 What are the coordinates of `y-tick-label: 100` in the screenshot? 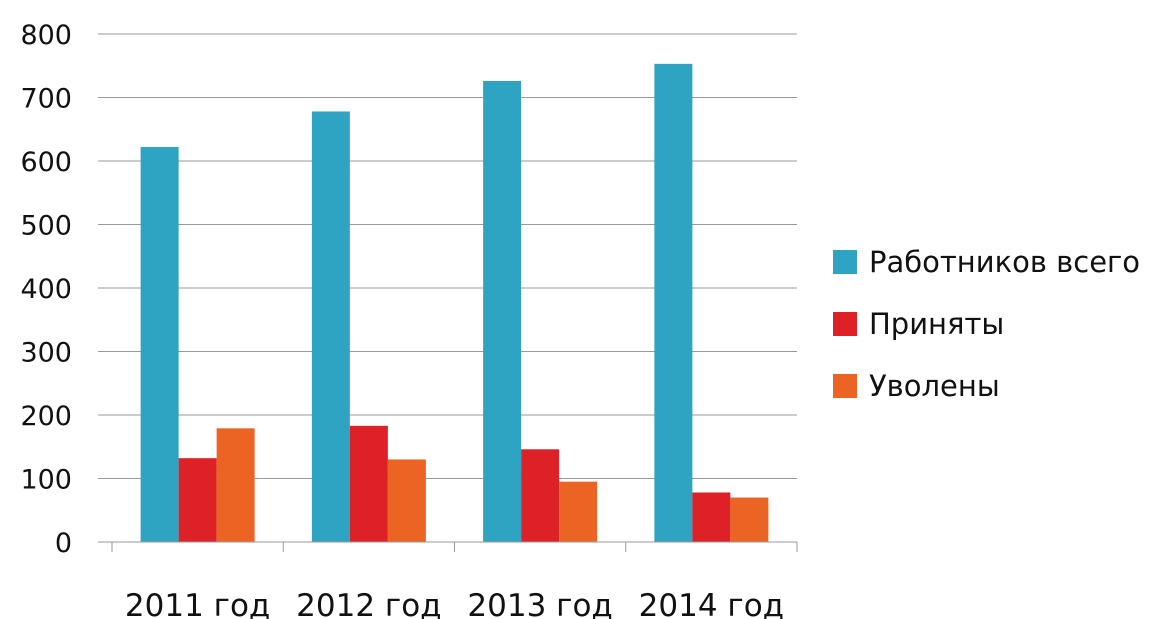 It's located at (46, 480).